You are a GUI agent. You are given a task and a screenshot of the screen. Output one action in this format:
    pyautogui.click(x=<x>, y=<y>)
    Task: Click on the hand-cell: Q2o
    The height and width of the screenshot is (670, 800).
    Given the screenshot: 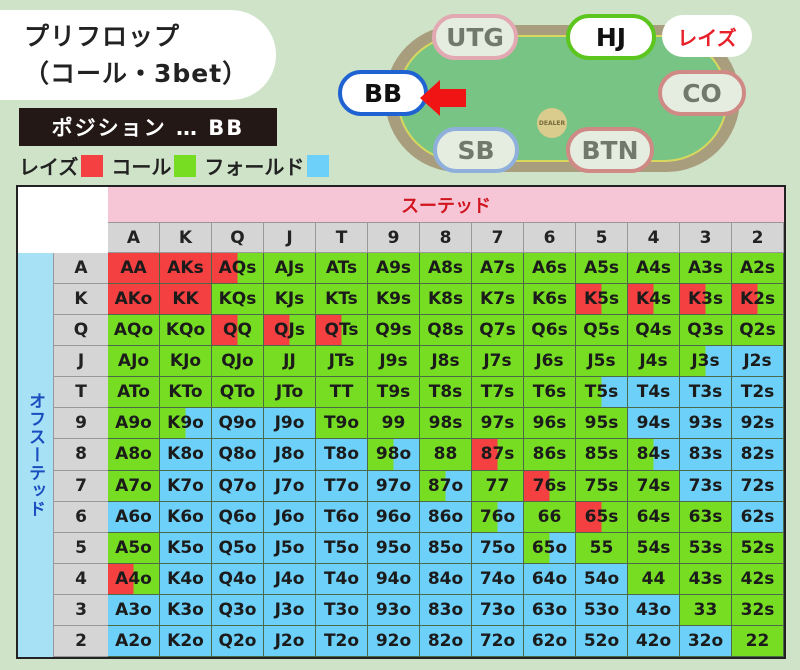 What is the action you would take?
    pyautogui.click(x=238, y=641)
    